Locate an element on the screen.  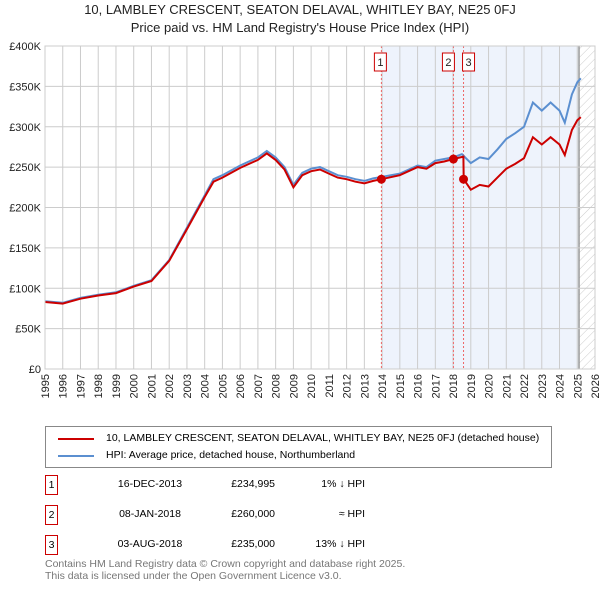
x-tick-label: 2017 is located at coordinates (436, 386).